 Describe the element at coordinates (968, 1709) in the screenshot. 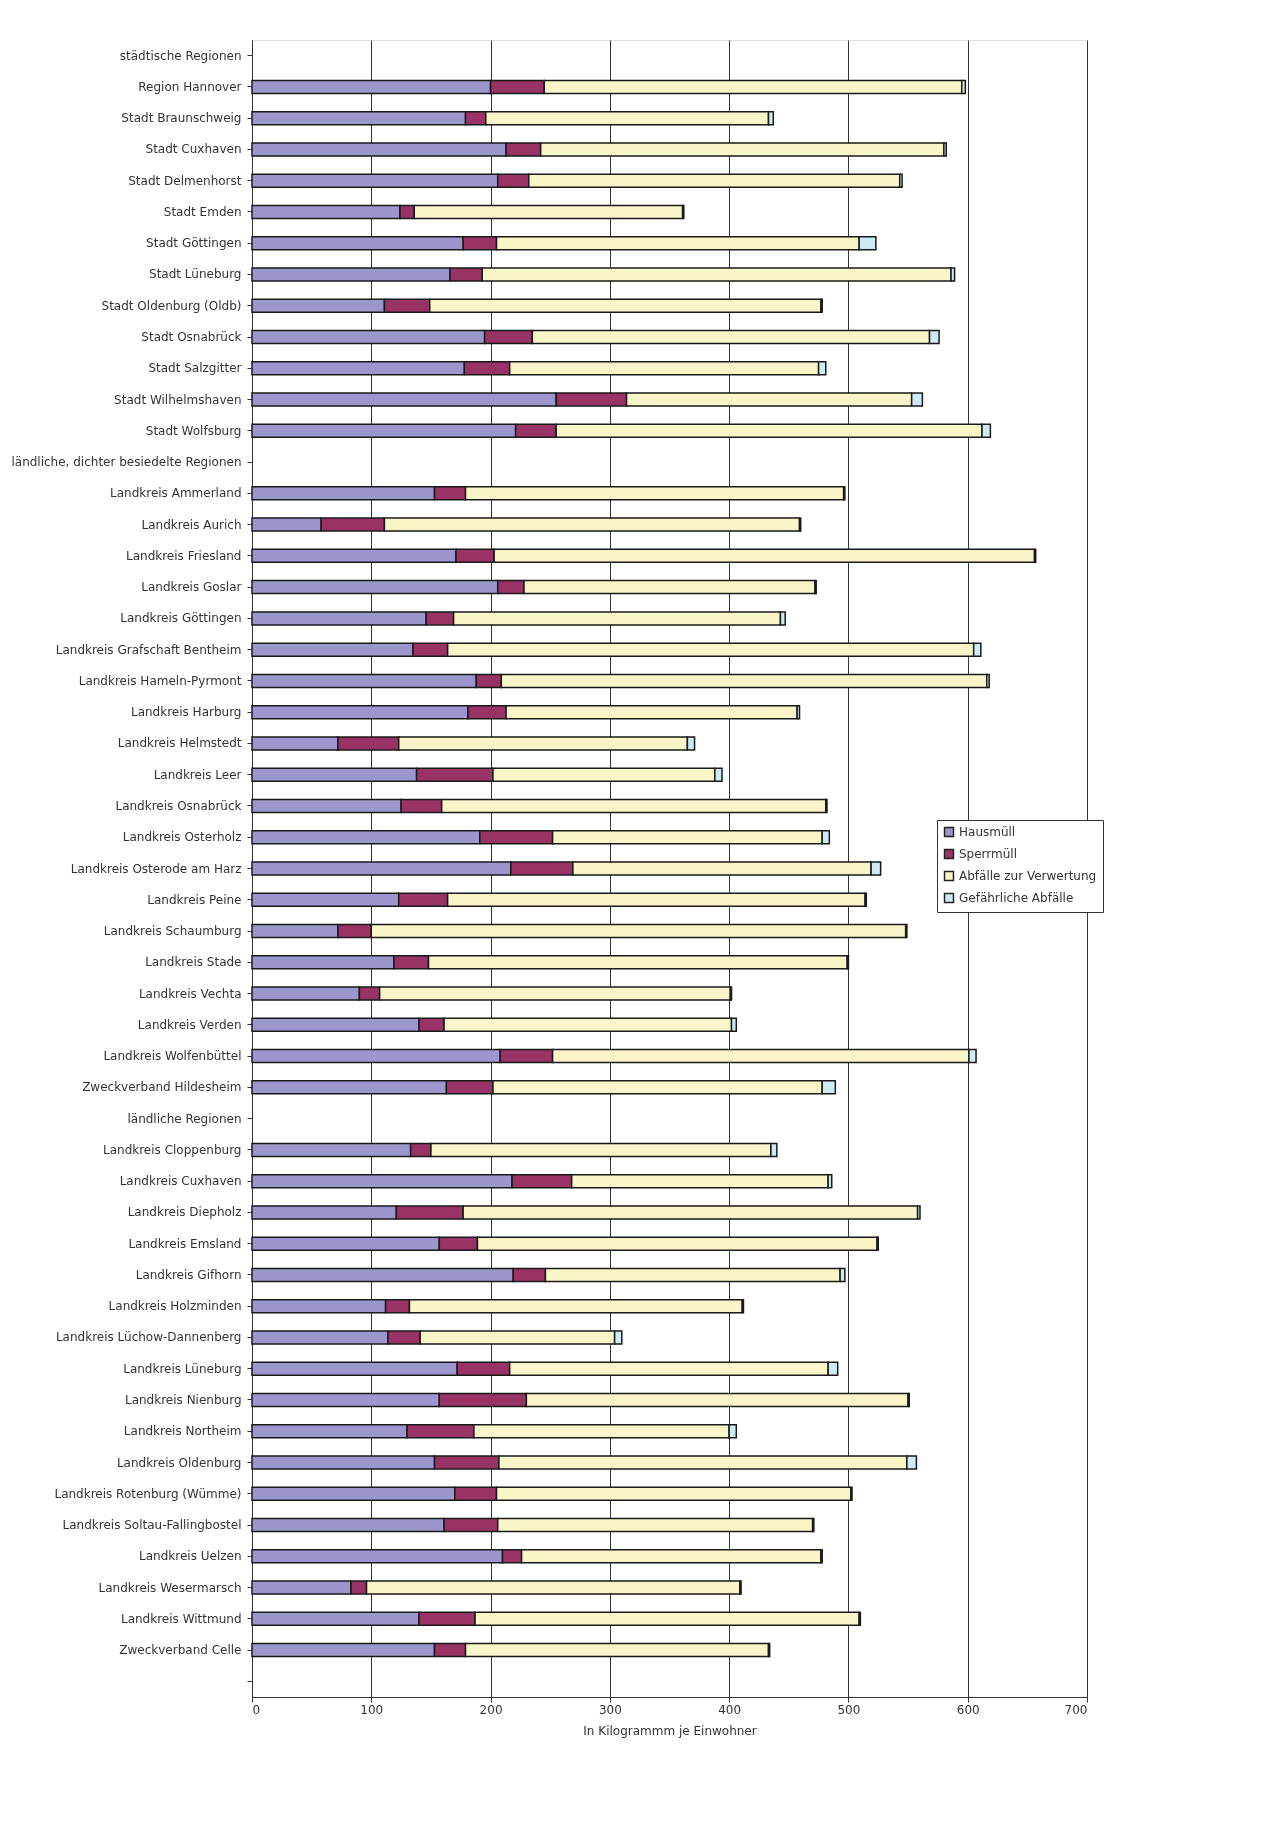

I see `x-tick-label: 600` at that location.